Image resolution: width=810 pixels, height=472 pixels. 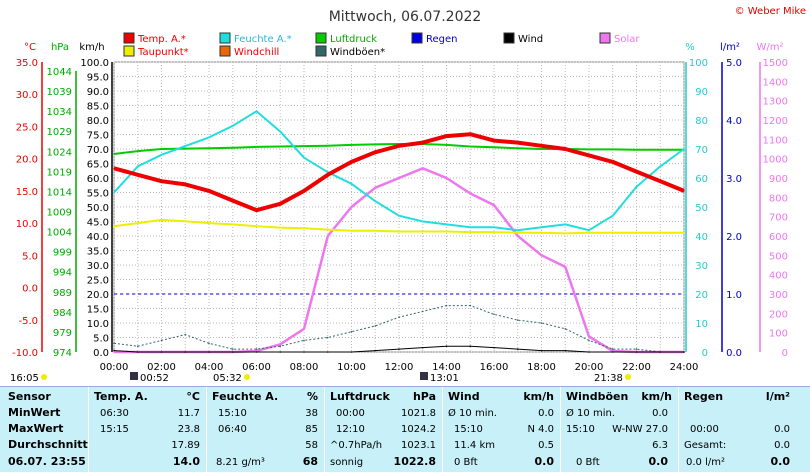 What do you see at coordinates (98, 107) in the screenshot?
I see `kmh-tick: 85.0` at bounding box center [98, 107].